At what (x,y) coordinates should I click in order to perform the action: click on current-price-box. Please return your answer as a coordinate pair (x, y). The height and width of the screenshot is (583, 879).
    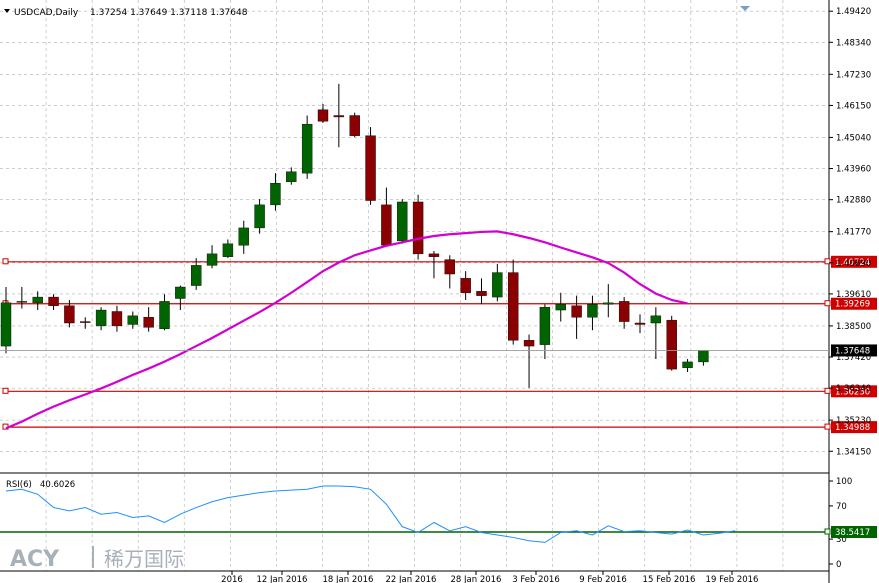
    Looking at the image, I should click on (854, 350).